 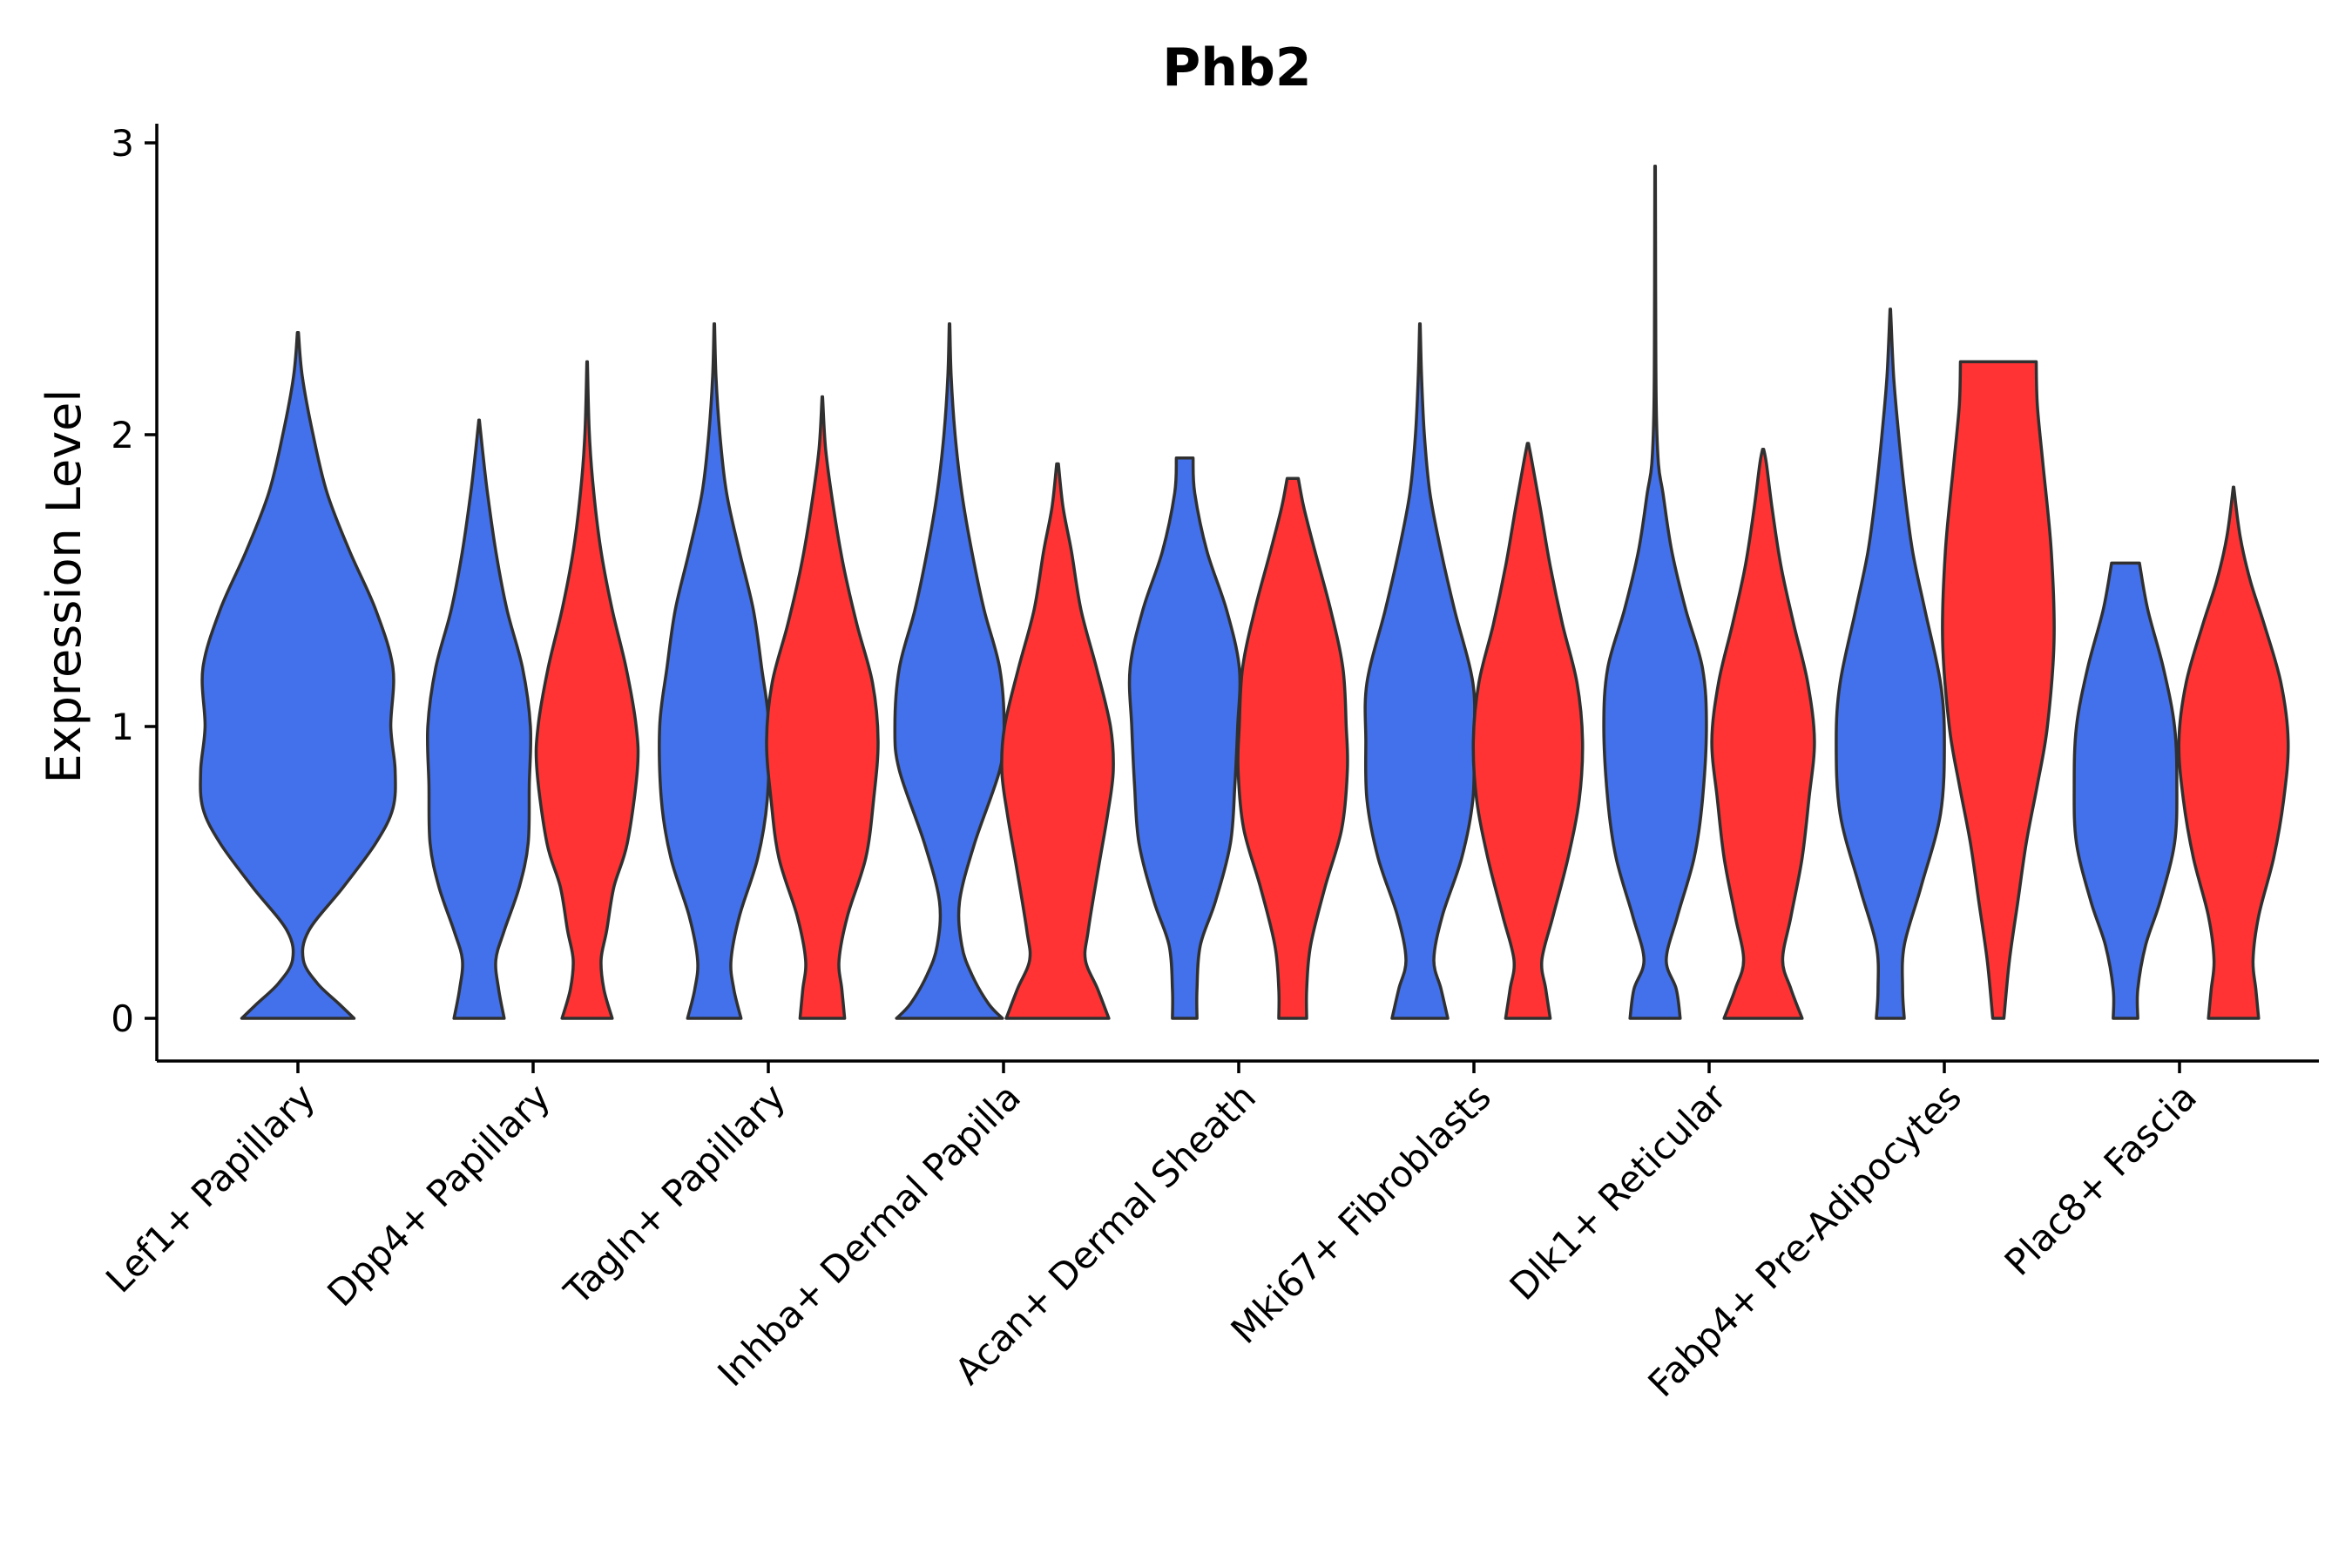 I want to click on x-tick-label: Dpp4+ Papillary, so click(x=438, y=1195).